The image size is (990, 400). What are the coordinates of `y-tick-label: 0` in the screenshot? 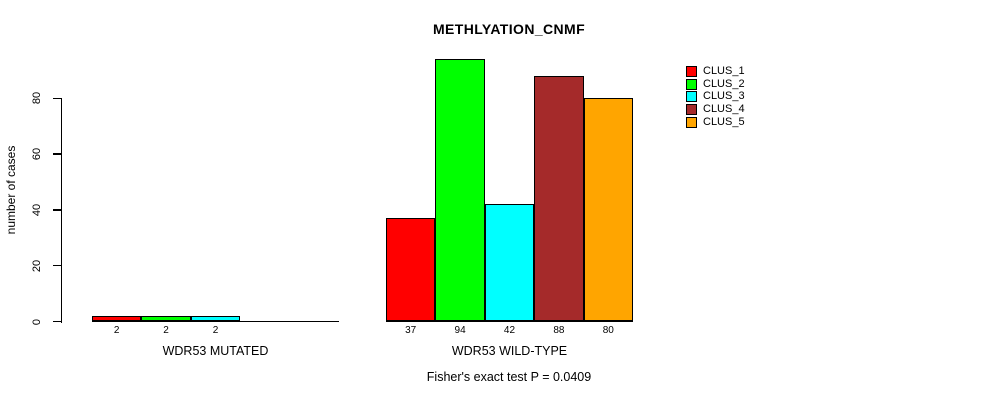 It's located at (37, 321).